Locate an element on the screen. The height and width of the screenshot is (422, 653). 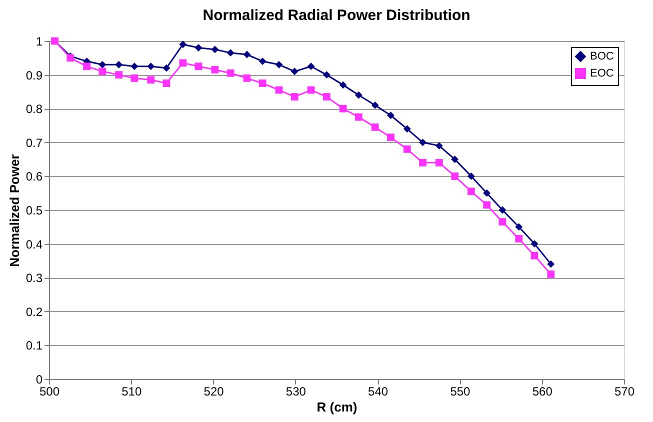
x-tick-label: 530 is located at coordinates (296, 391).